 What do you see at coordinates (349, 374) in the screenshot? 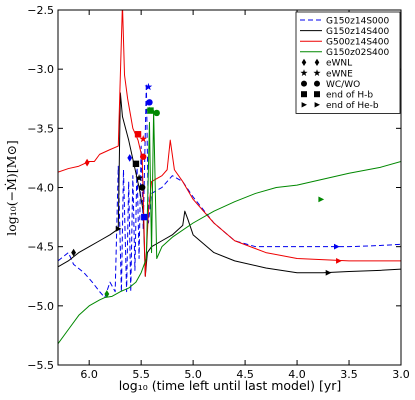
I see `x-tick-label: 3.5` at bounding box center [349, 374].